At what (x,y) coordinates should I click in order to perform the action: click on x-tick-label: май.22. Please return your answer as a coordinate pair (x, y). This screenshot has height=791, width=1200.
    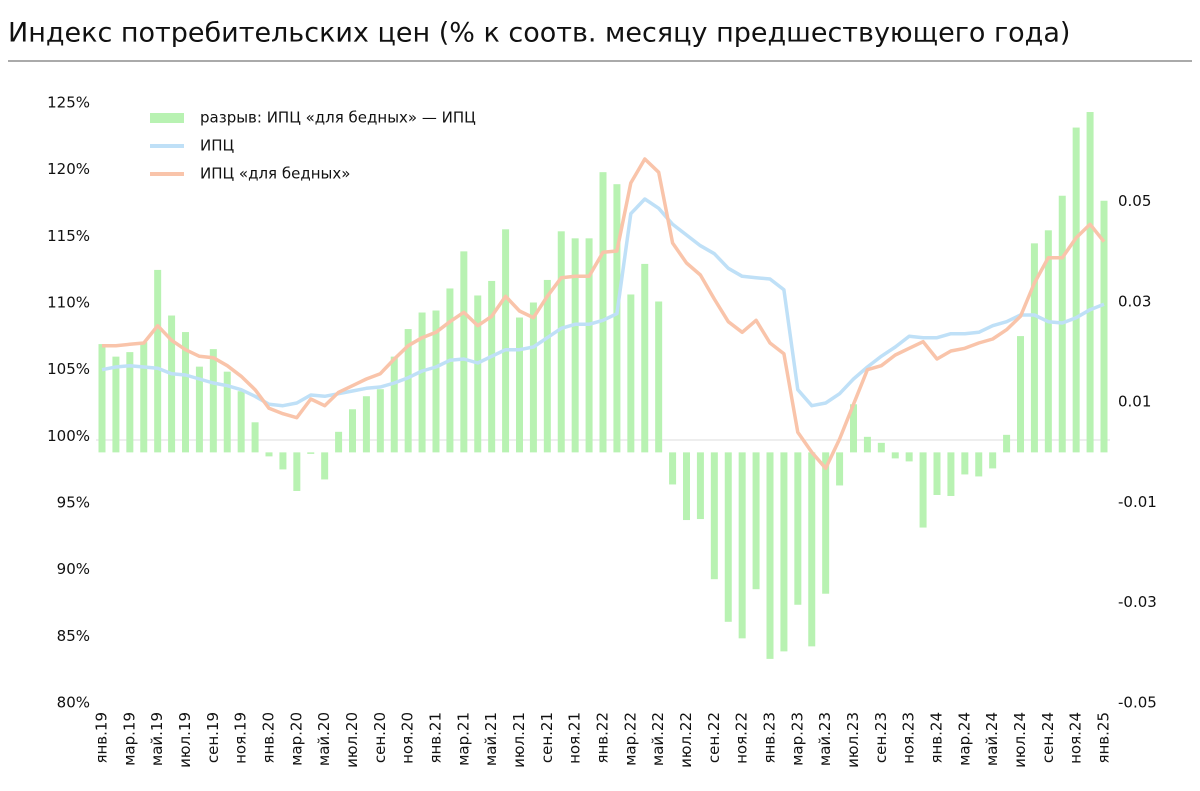
    Looking at the image, I should click on (658, 739).